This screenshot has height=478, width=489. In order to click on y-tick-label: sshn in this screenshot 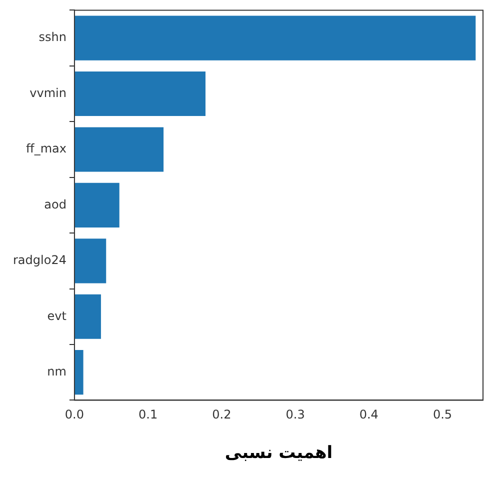, I will do `click(52, 37)`.